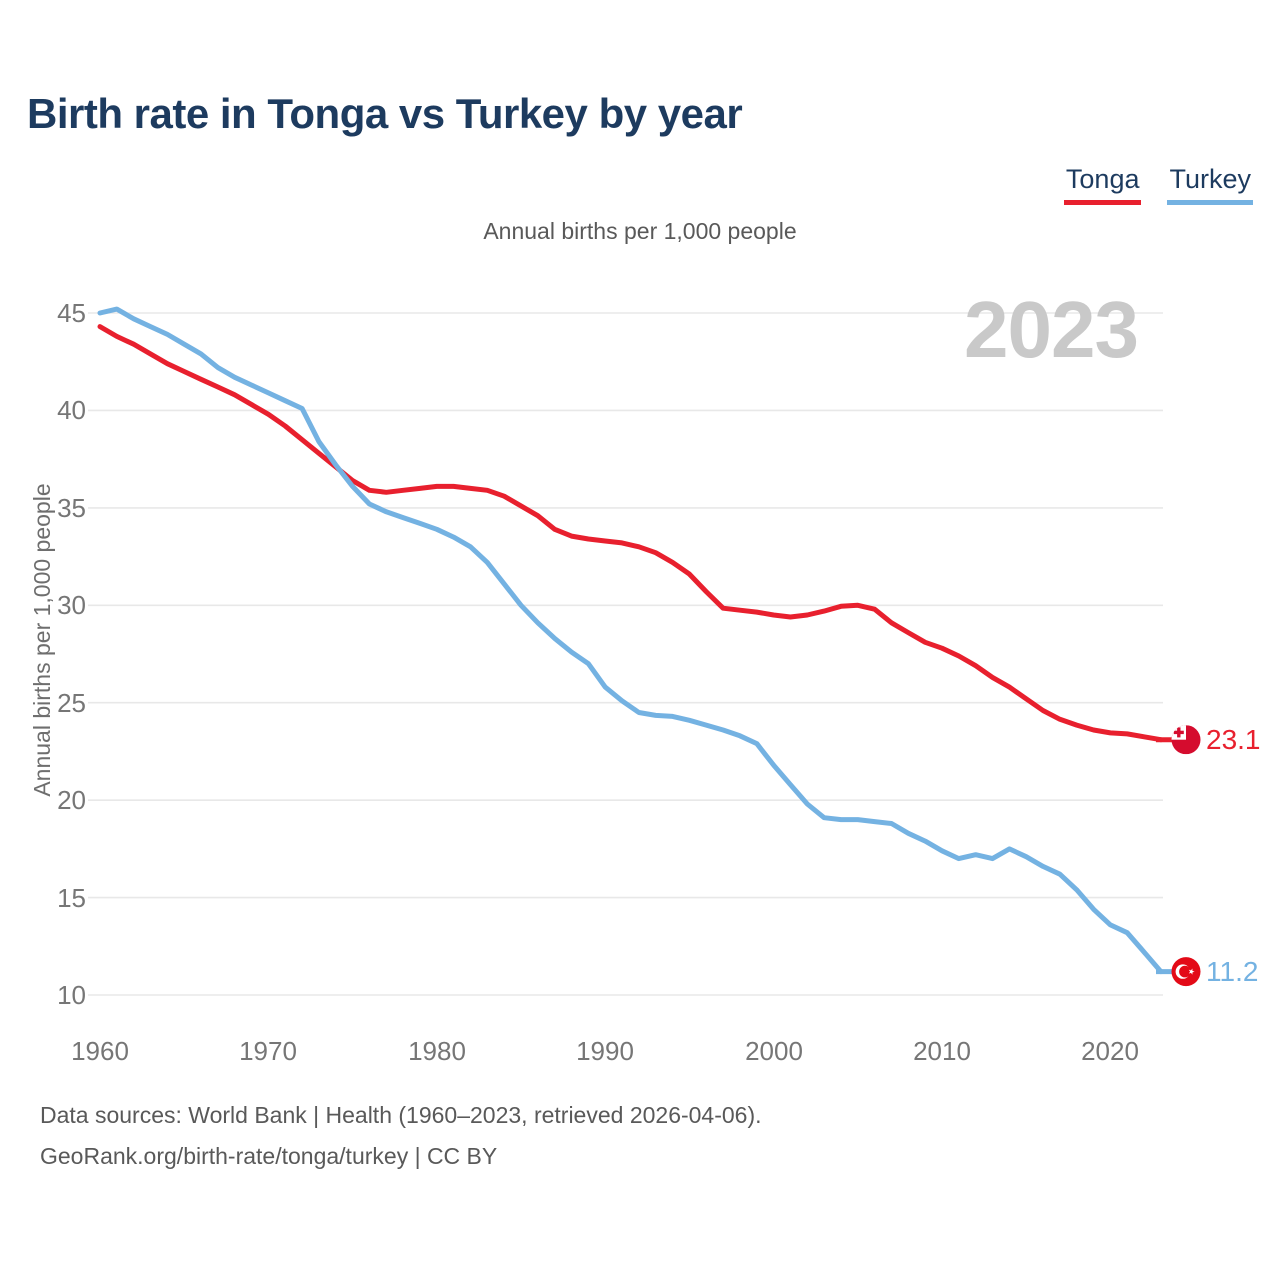 The width and height of the screenshot is (1280, 1280). What do you see at coordinates (268, 1051) in the screenshot?
I see `x-tick-1970: 1970` at bounding box center [268, 1051].